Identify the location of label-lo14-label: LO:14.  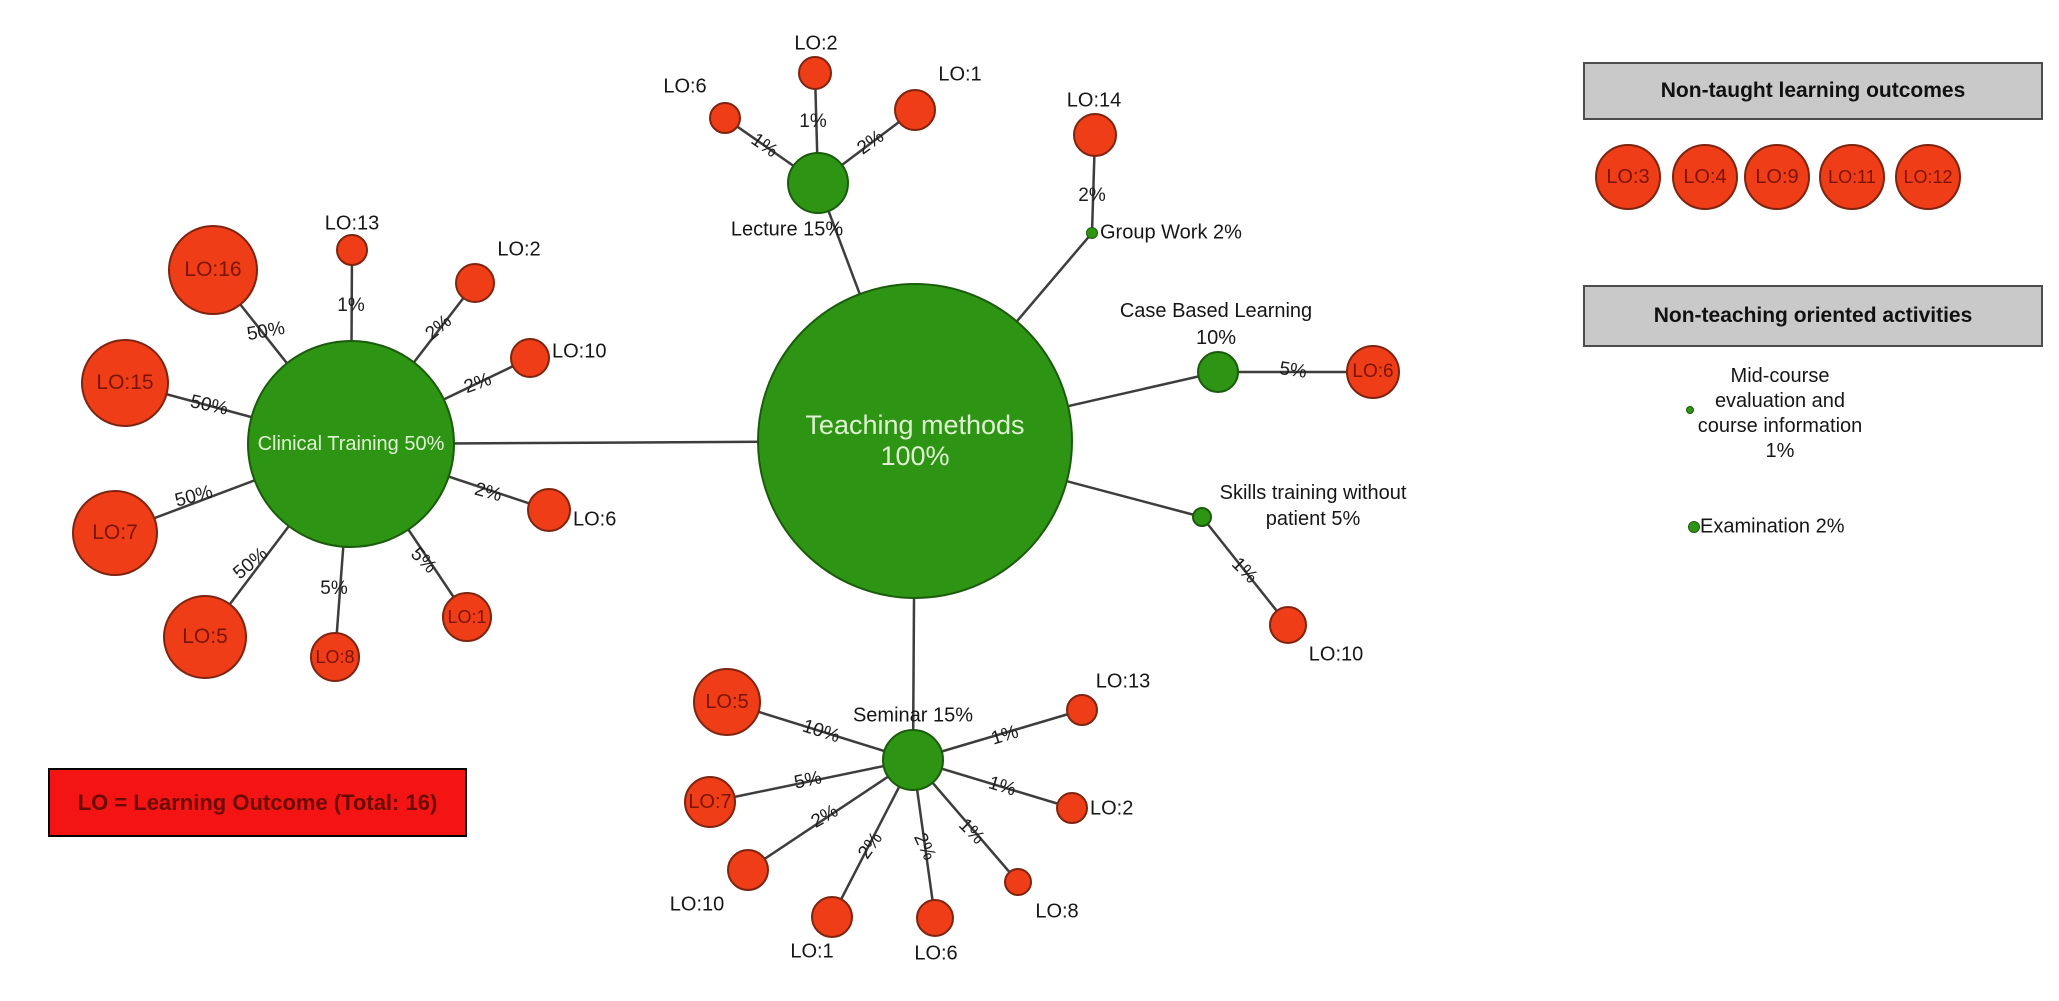
(1094, 100).